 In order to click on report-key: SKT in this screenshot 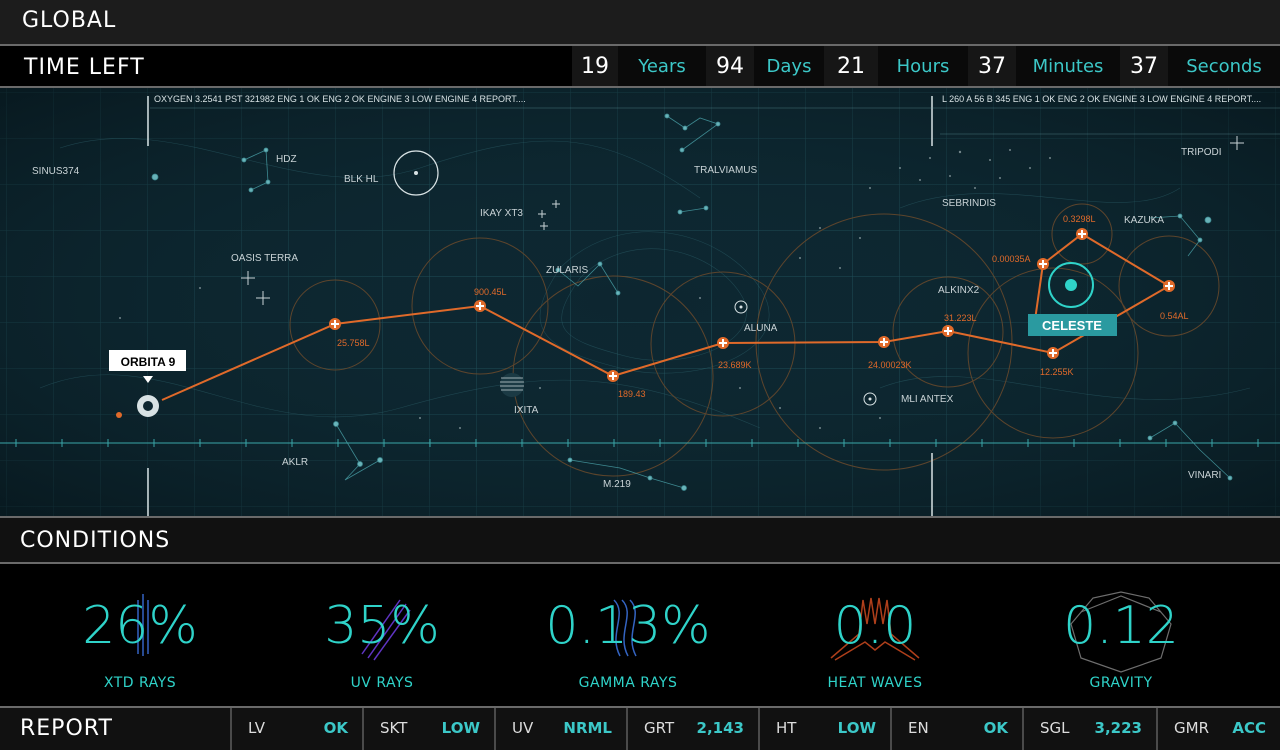, I will do `click(394, 728)`.